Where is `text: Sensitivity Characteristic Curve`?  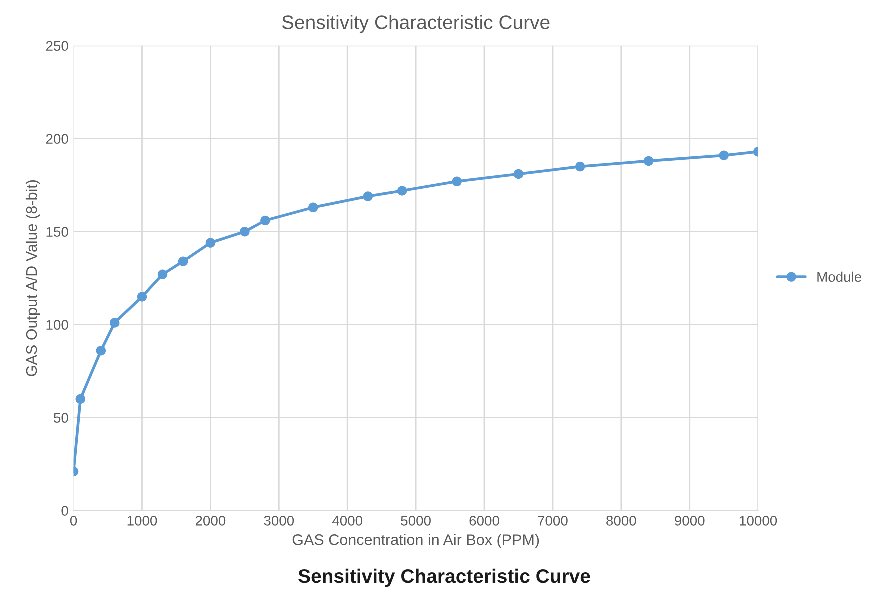 text: Sensitivity Characteristic Curve is located at coordinates (444, 578).